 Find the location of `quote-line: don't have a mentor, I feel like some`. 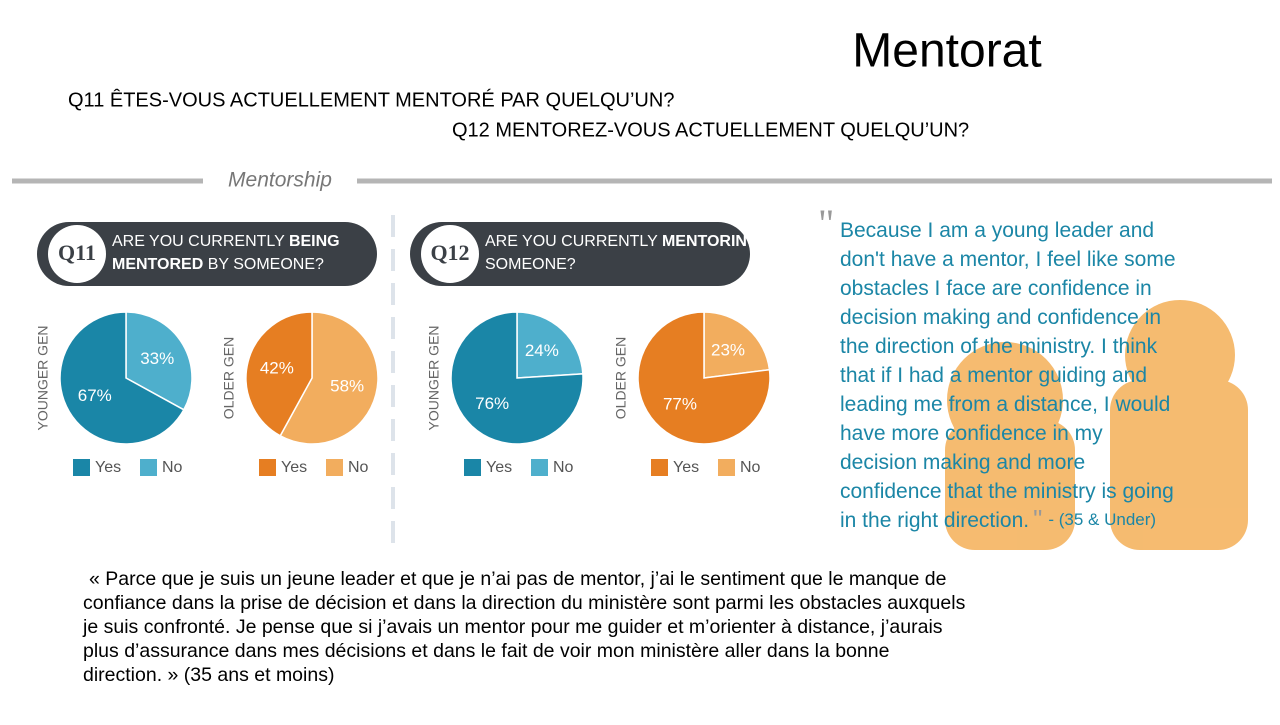

quote-line: don't have a mentor, I feel like some is located at coordinates (1008, 259).